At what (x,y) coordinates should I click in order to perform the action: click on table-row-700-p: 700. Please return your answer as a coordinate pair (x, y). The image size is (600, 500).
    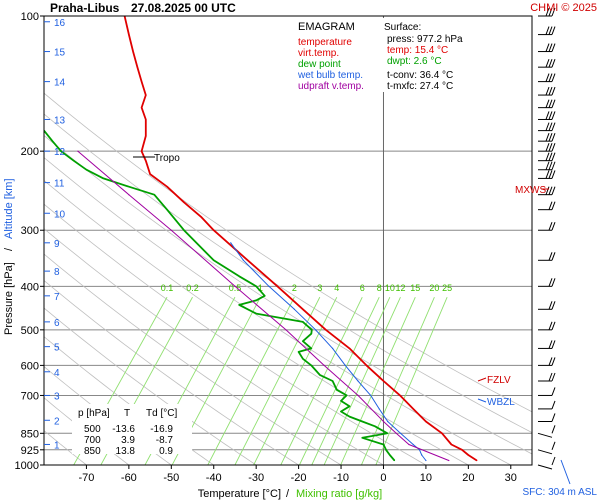
    Looking at the image, I should click on (92, 440).